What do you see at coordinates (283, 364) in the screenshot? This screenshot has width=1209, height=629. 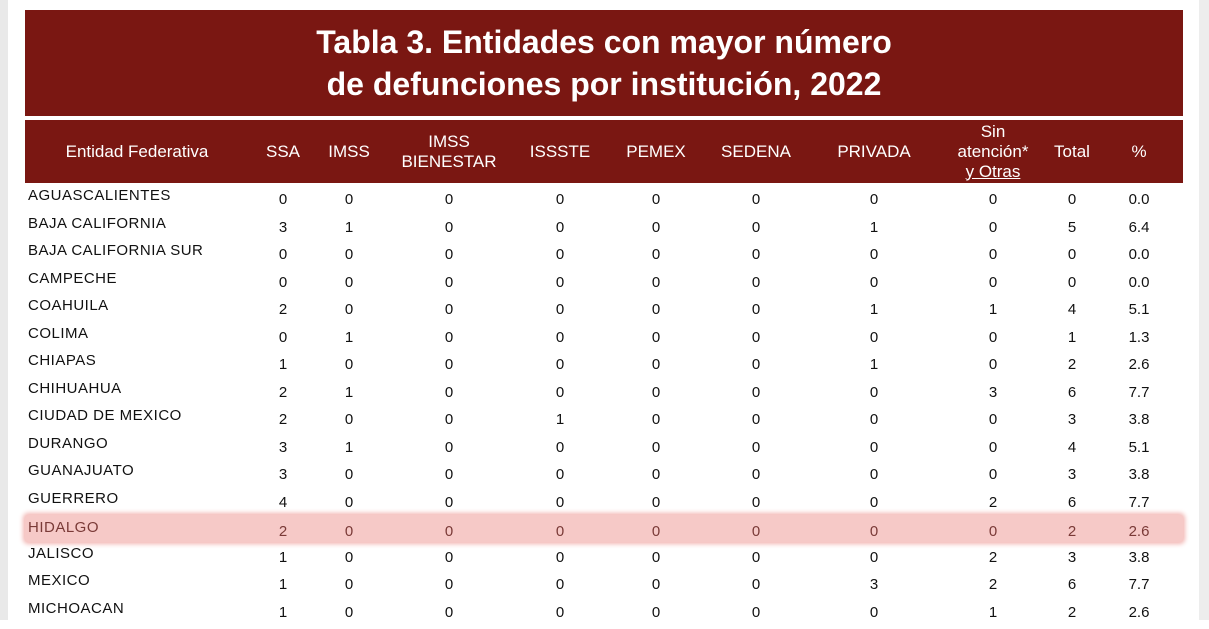 I see `cell-ssa: 1` at bounding box center [283, 364].